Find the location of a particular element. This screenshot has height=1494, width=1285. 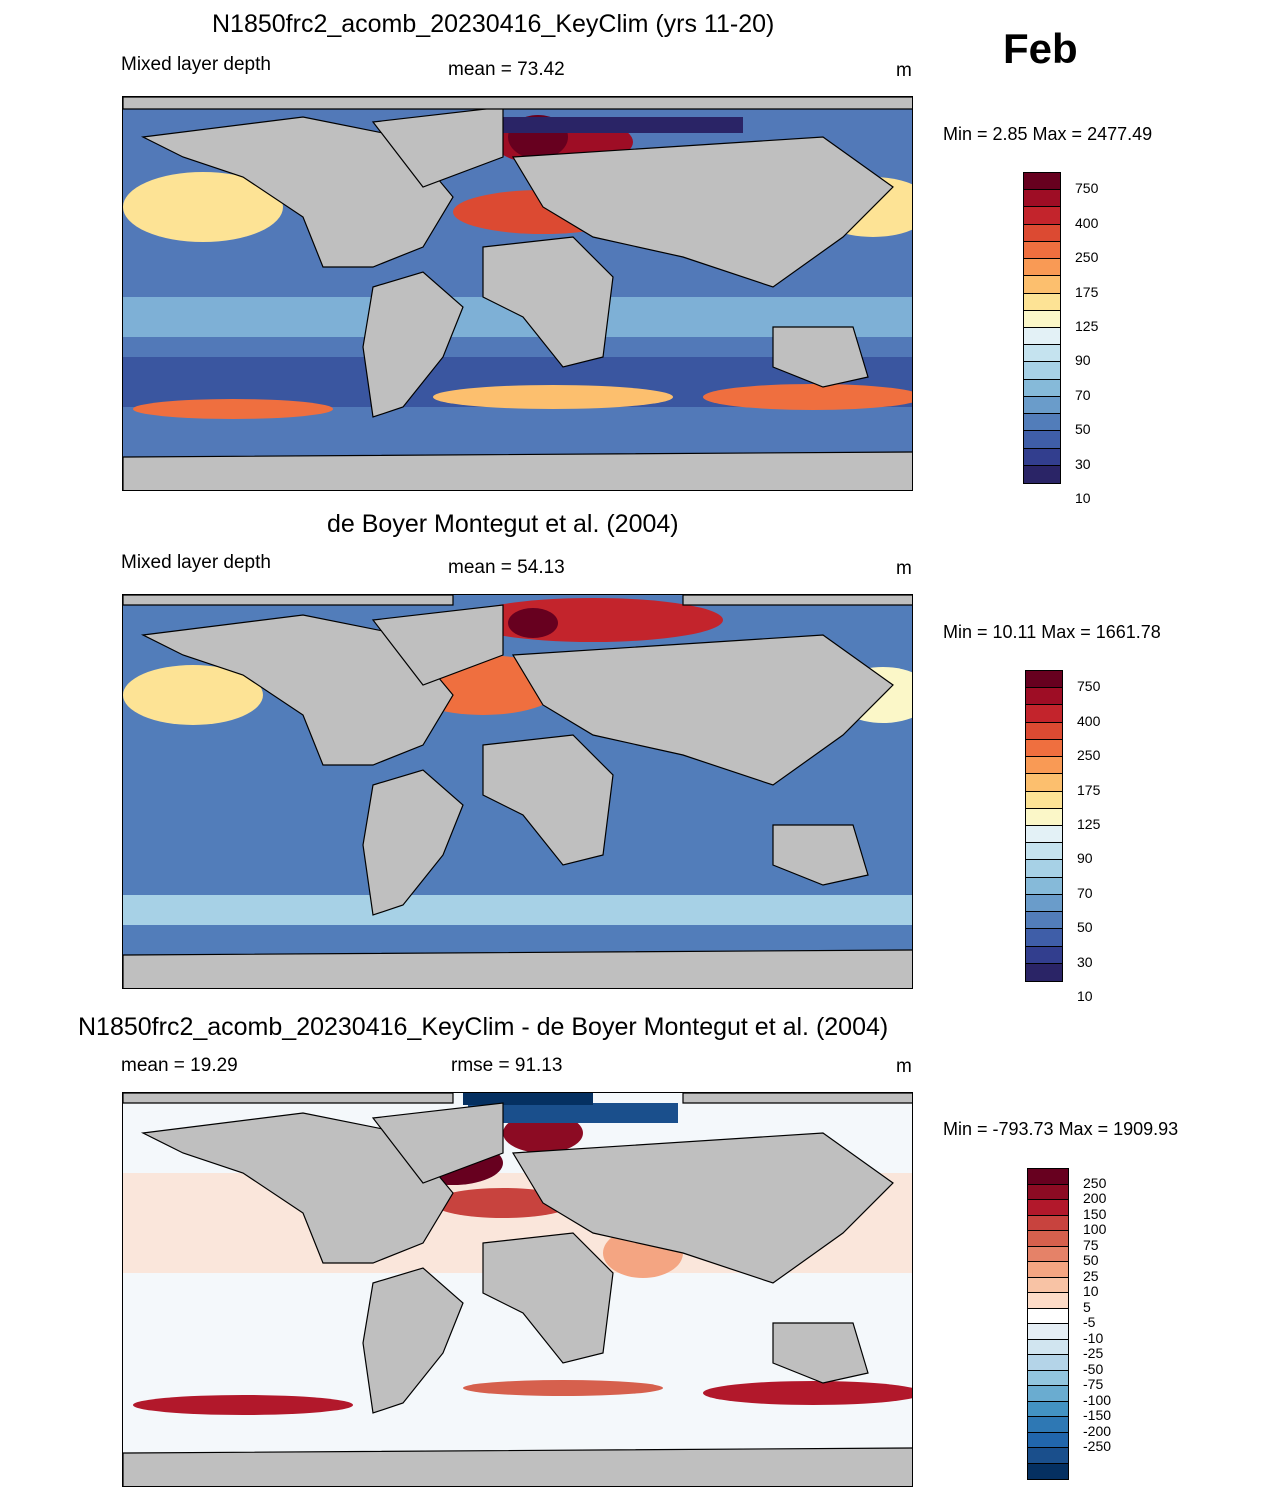

colorbar-label: -250 is located at coordinates (1097, 1446).